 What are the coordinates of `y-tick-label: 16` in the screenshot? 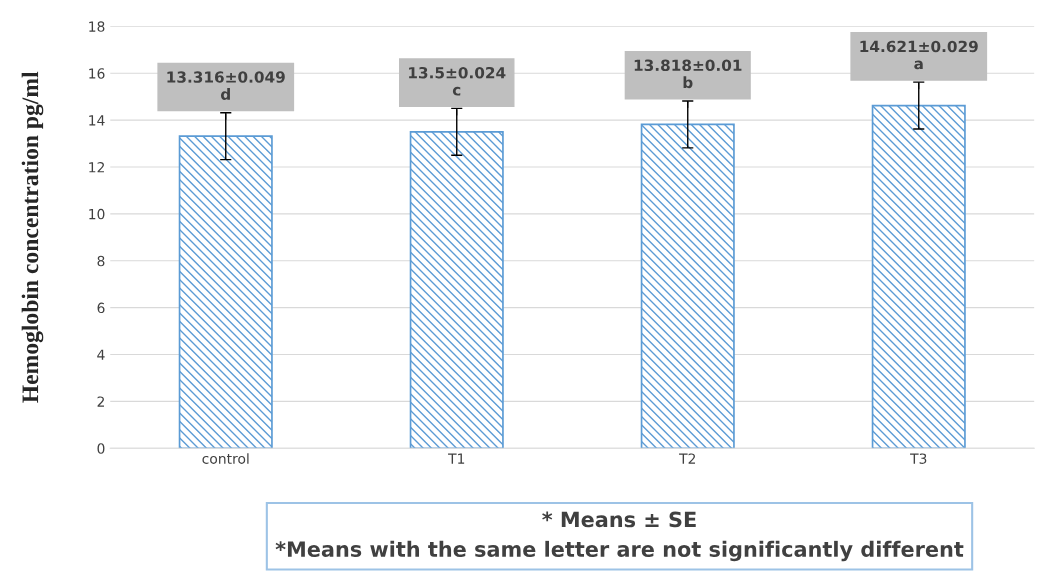 It's located at (97, 73).